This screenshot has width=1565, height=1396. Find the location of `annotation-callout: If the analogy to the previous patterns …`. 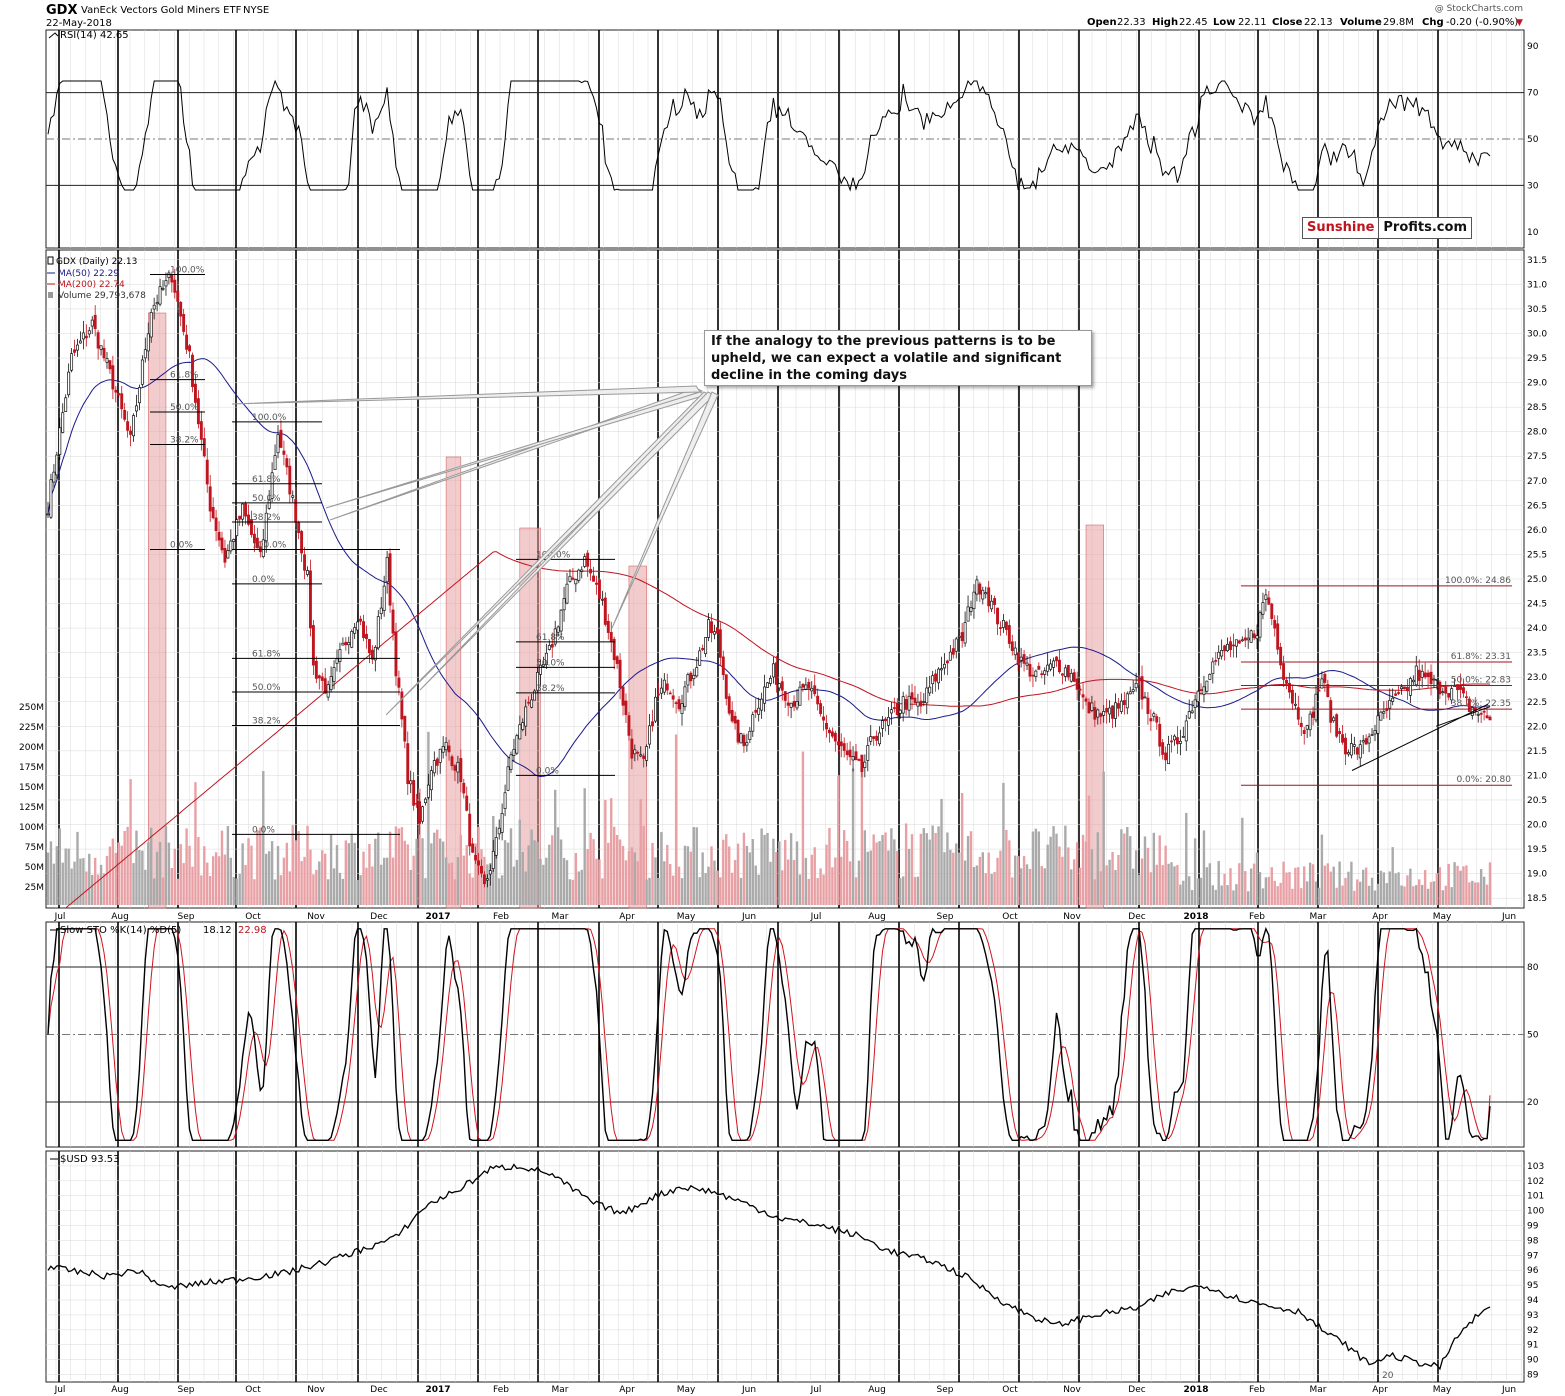

annotation-callout: If the analogy to the previous patterns … is located at coordinates (898, 358).